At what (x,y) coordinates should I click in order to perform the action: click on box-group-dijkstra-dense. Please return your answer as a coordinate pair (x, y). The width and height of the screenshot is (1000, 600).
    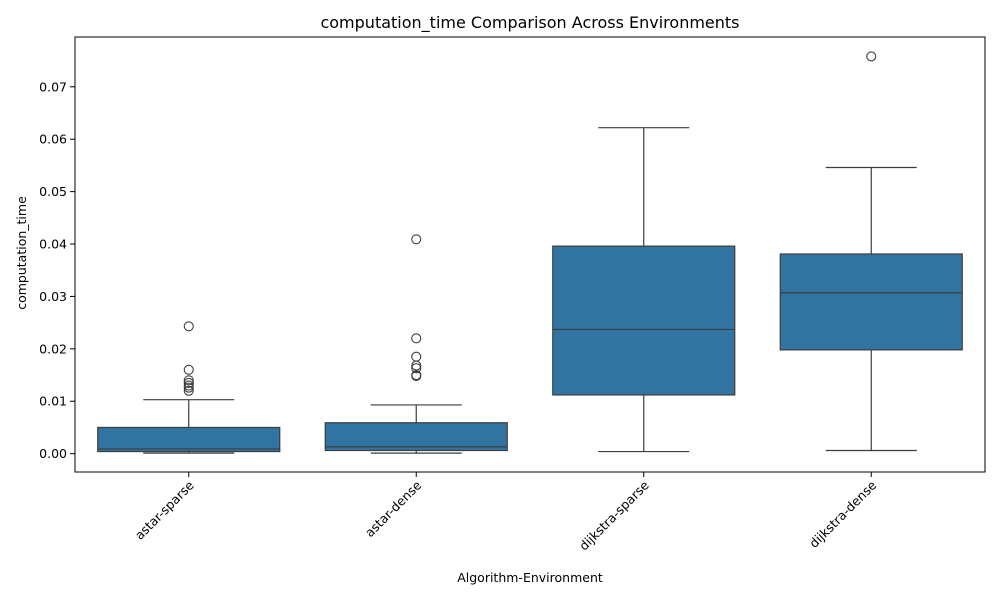
    Looking at the image, I should click on (871, 251).